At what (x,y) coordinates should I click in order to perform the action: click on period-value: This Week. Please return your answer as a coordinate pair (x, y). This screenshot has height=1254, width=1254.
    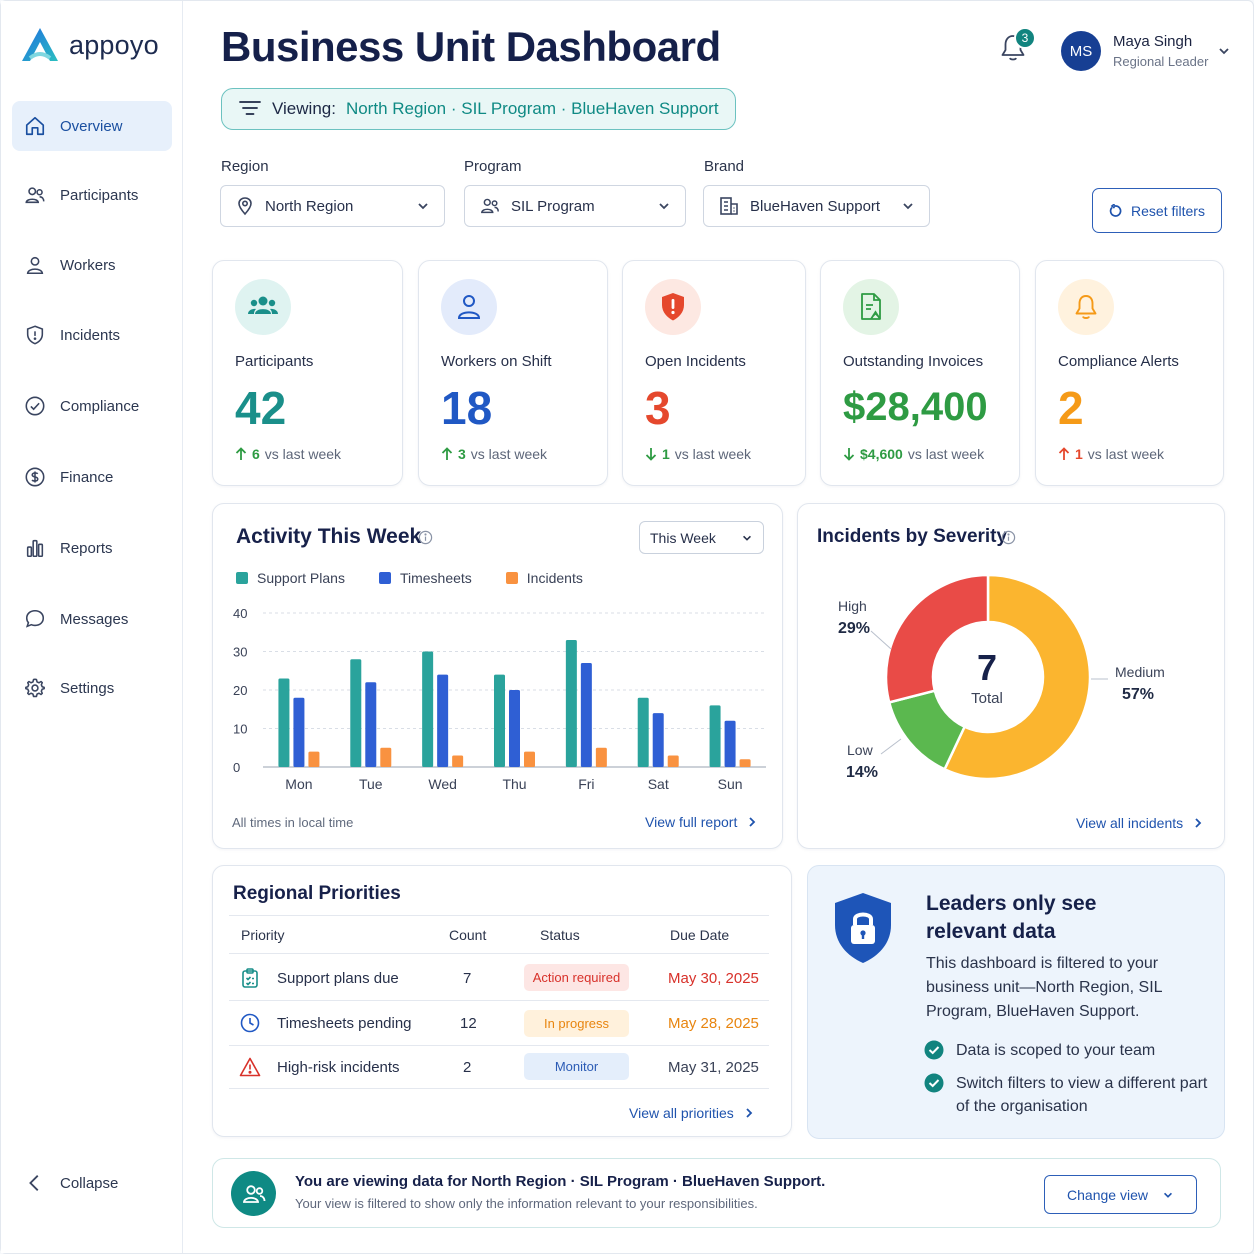
    Looking at the image, I should click on (683, 537).